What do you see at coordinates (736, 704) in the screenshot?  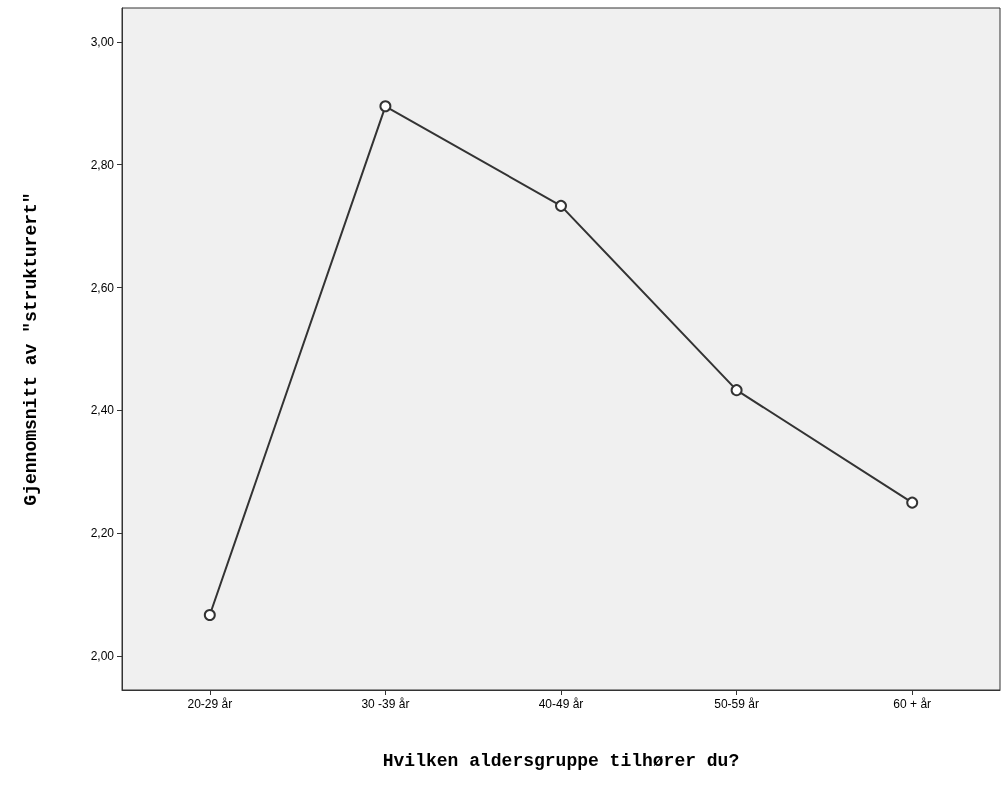 I see `x-tick-label: 50-59 år` at bounding box center [736, 704].